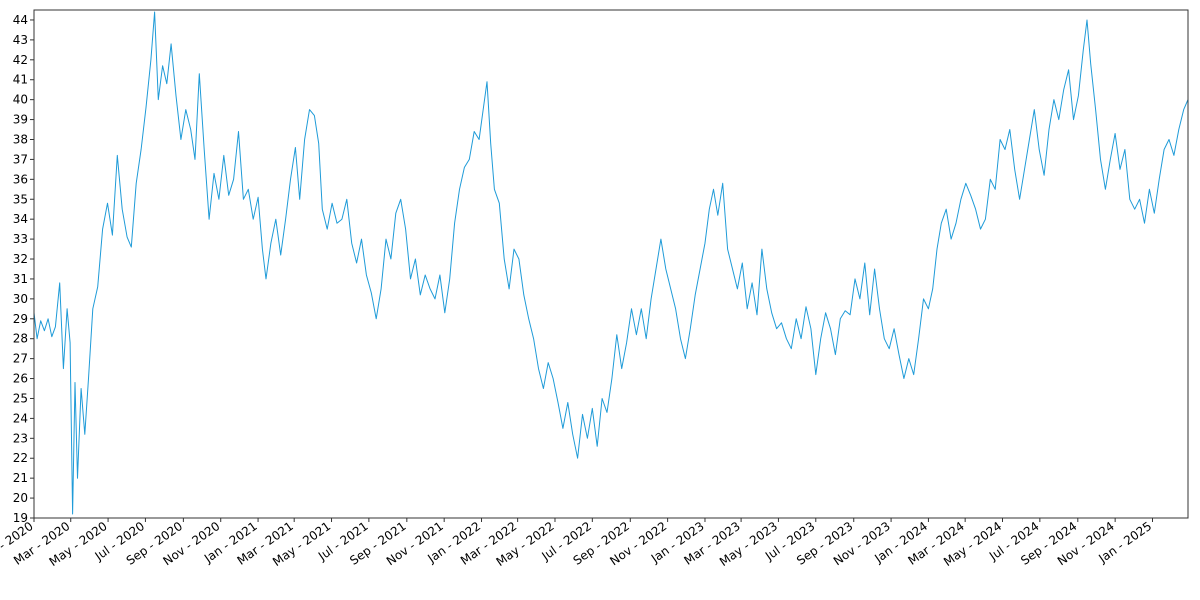 The width and height of the screenshot is (1200, 600). I want to click on y-tick-label: 39, so click(20, 120).